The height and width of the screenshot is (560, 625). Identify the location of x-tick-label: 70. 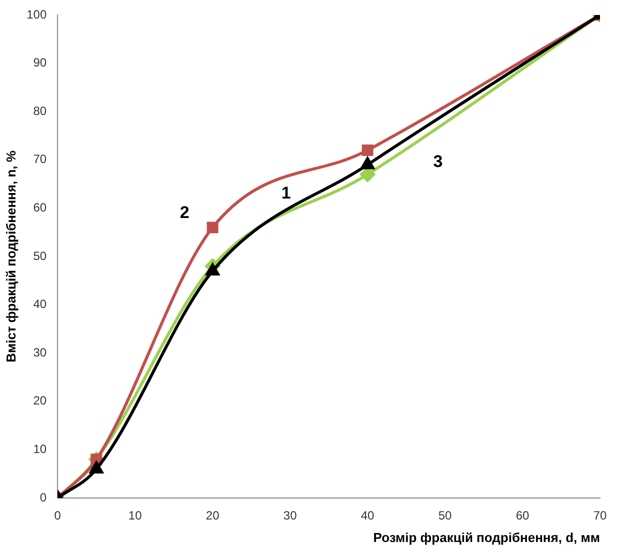
(600, 515).